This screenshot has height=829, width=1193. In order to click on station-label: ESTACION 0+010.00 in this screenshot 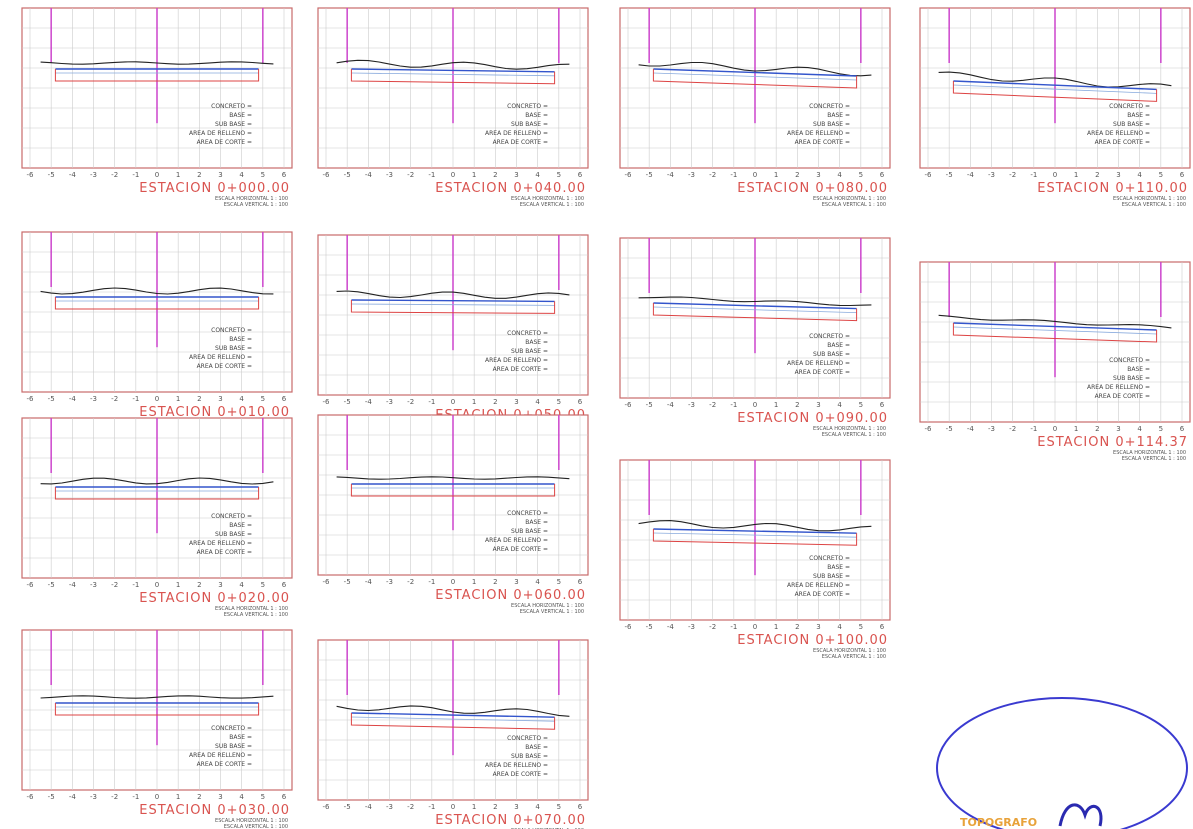, I will do `click(214, 412)`.